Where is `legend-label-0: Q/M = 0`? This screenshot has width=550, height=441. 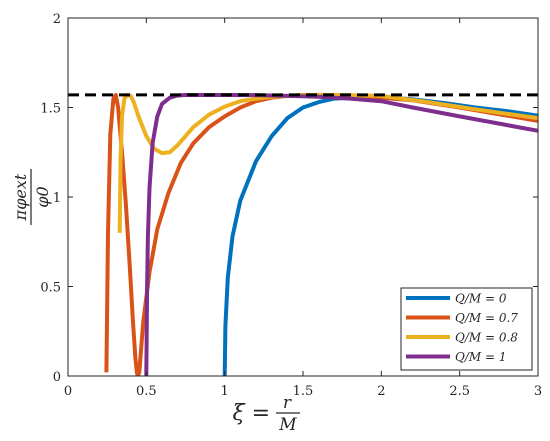 legend-label-0: Q/M = 0 is located at coordinates (481, 299).